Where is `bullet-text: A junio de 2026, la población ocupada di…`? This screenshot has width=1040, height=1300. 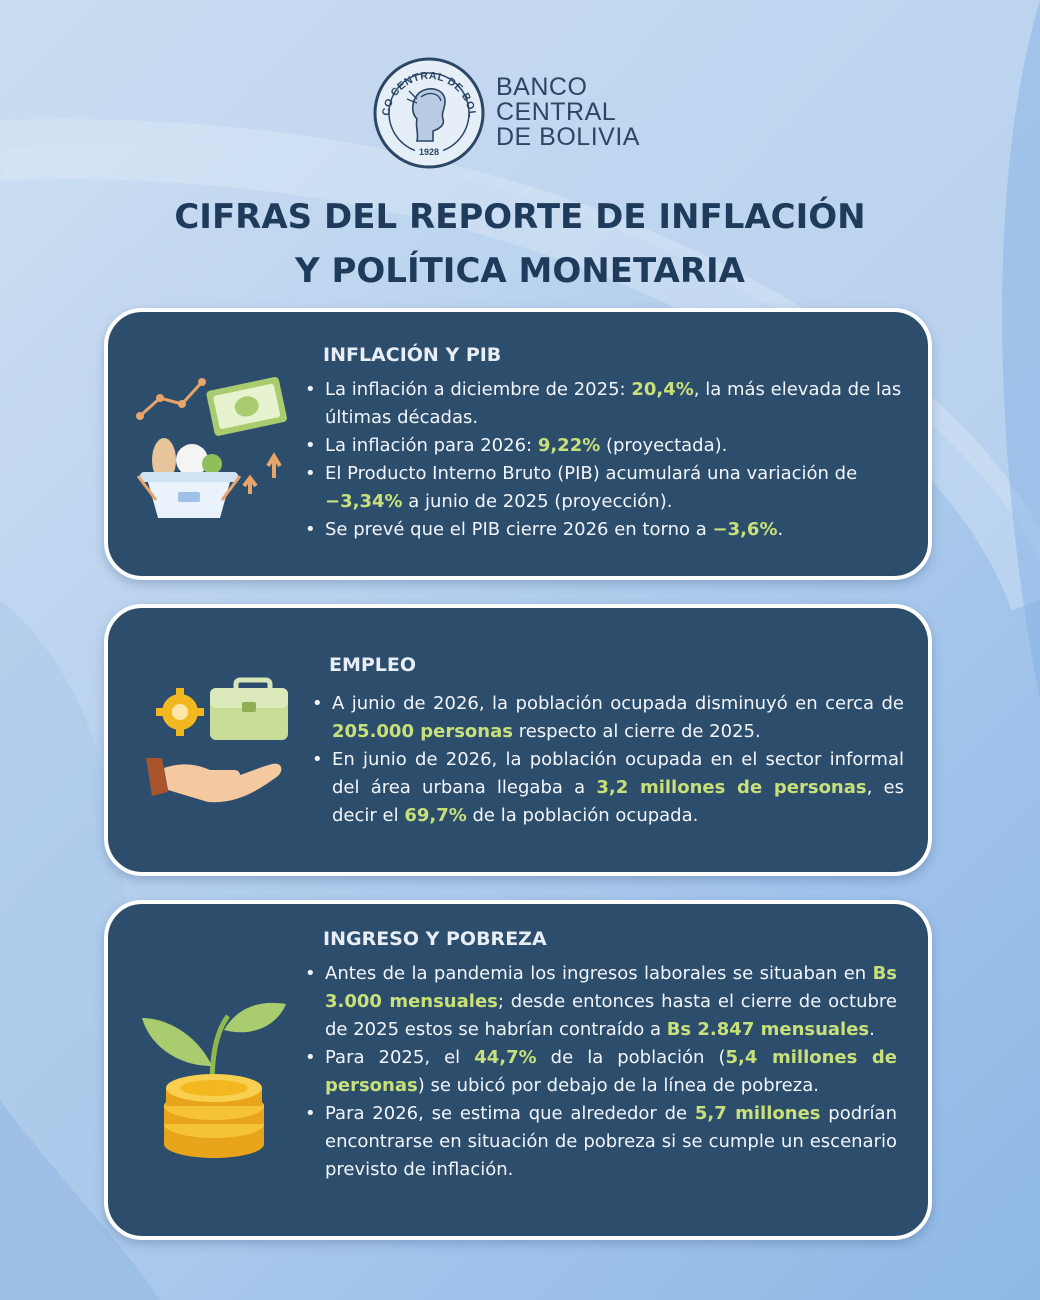
bullet-text: A junio de 2026, la población ocupada di… is located at coordinates (618, 703).